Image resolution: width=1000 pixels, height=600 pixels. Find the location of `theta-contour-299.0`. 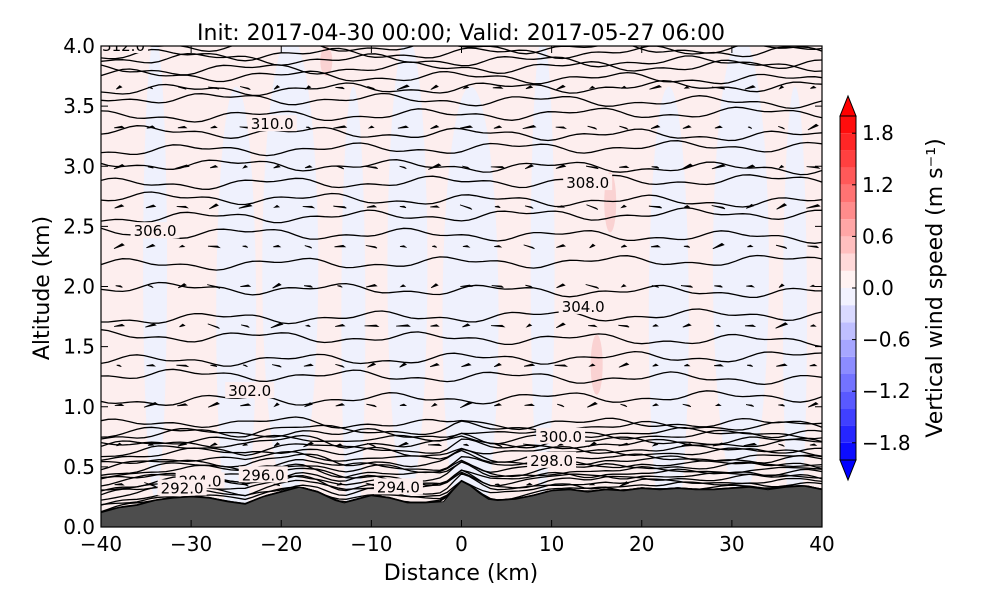

theta-contour-299.0 is located at coordinates (461, 433).